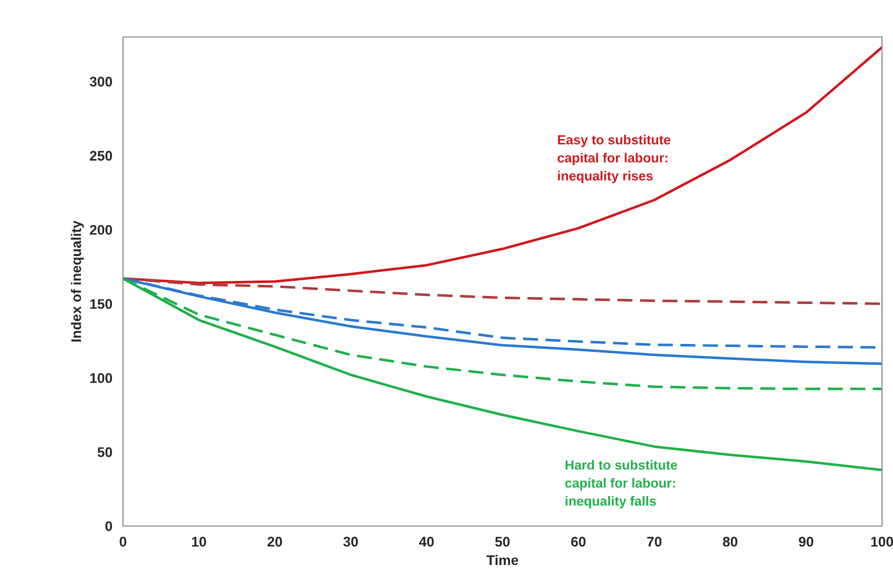  Describe the element at coordinates (275, 541) in the screenshot. I see `x-tick-label: 20` at that location.